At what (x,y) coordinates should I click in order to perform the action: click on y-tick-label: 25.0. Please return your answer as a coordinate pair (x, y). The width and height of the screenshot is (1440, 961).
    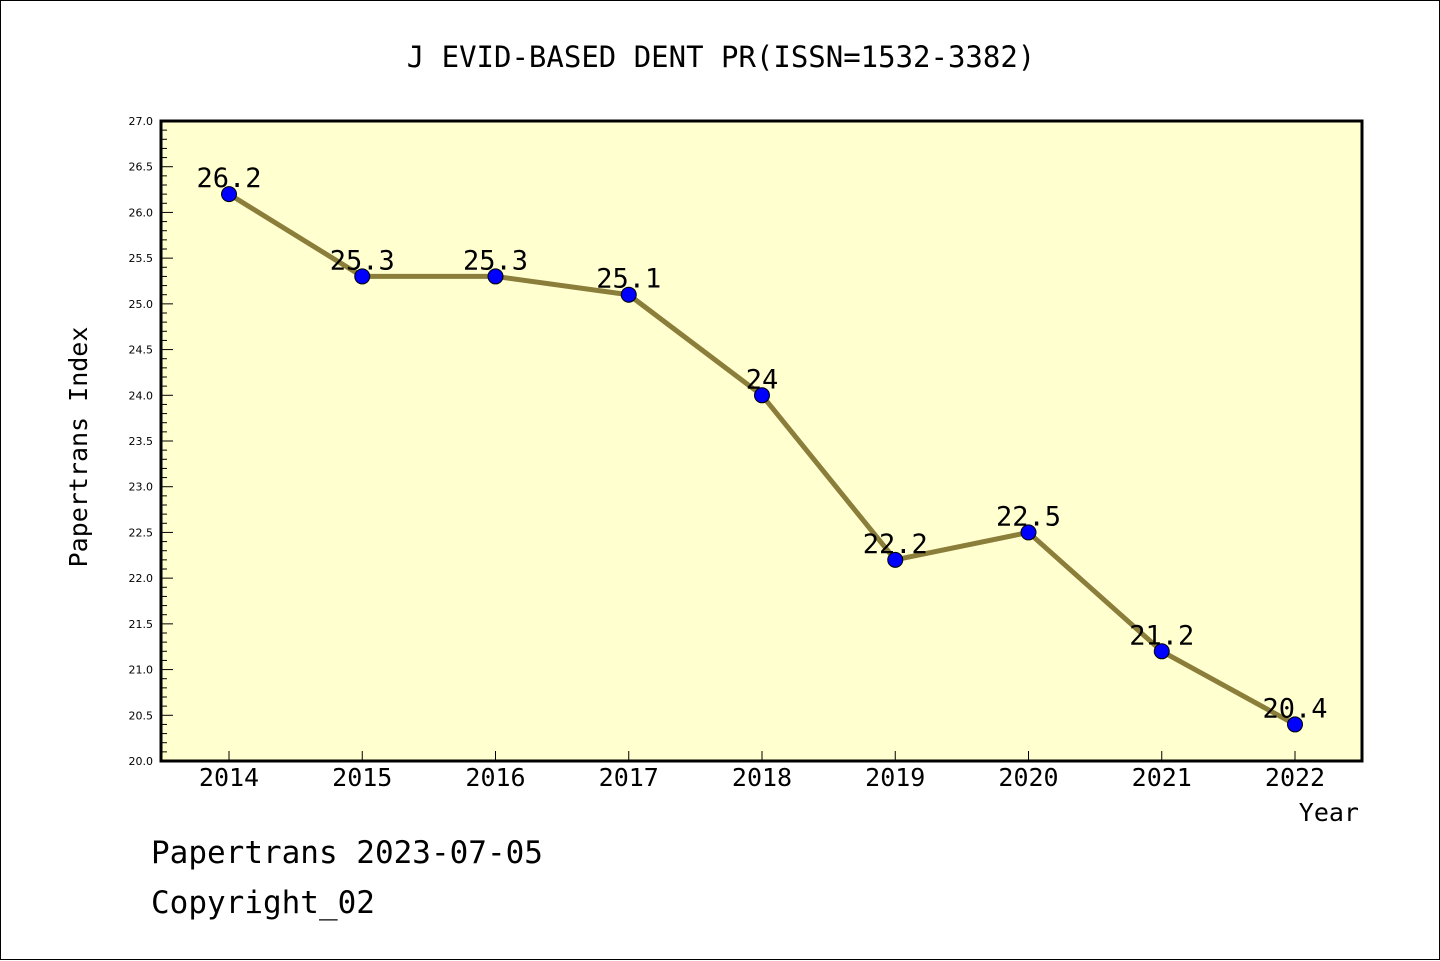
    Looking at the image, I should click on (141, 304).